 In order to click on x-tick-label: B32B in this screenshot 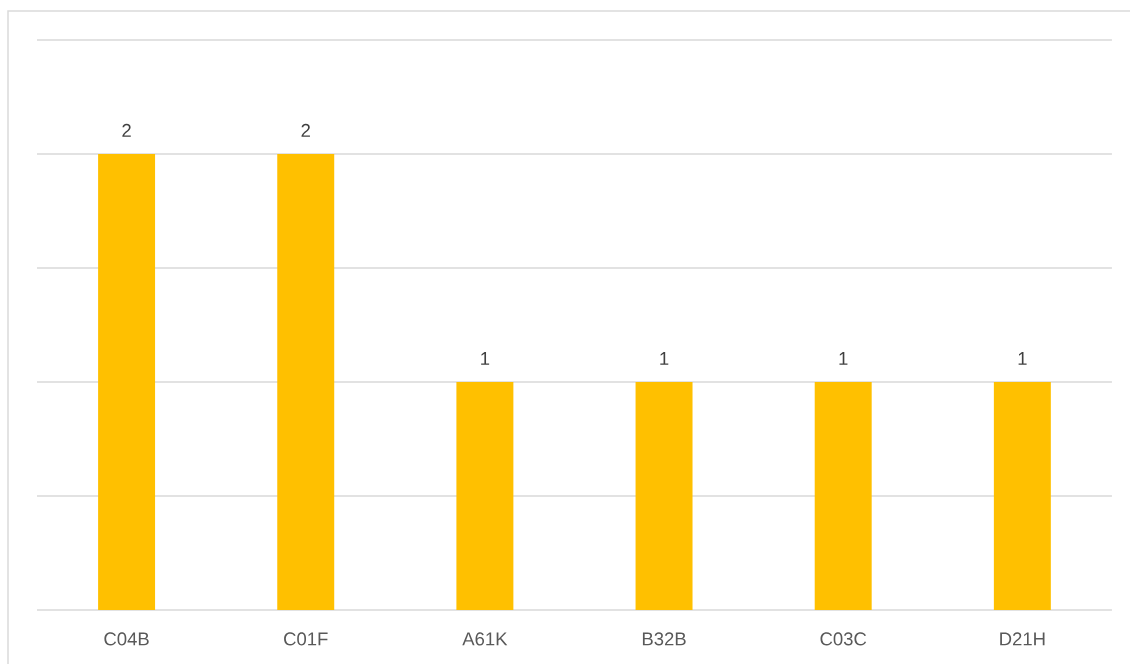, I will do `click(664, 639)`.